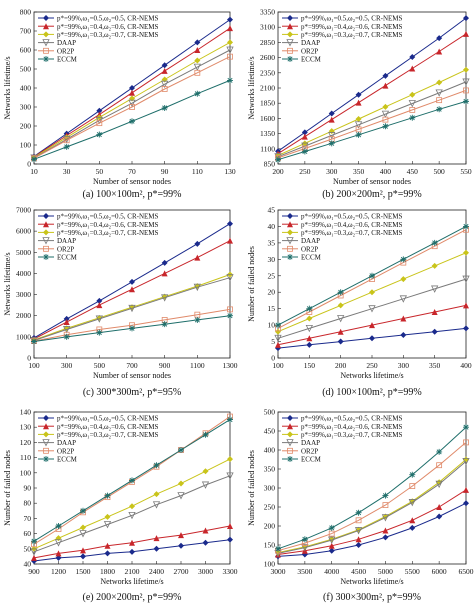  Describe the element at coordinates (270, 469) in the screenshot. I see `y-tick-label: 350` at that location.